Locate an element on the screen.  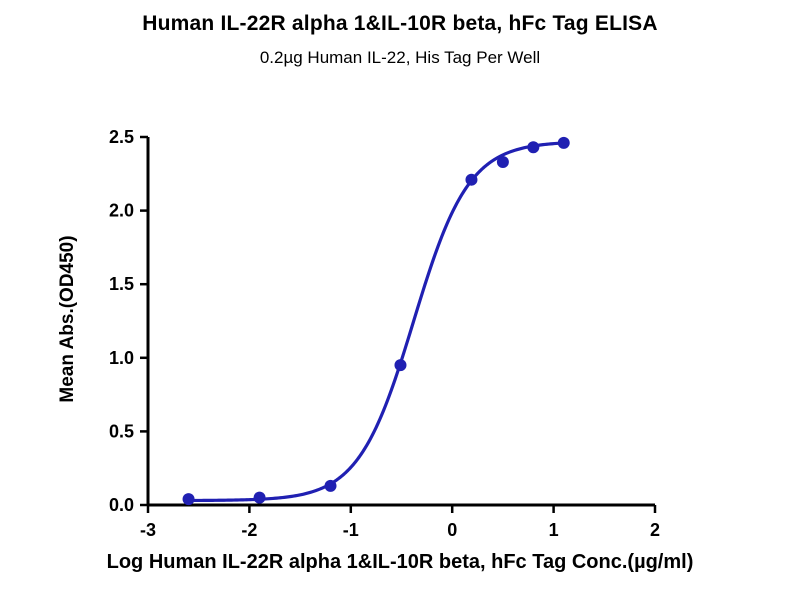
x-tick-label: -1 is located at coordinates (351, 530).